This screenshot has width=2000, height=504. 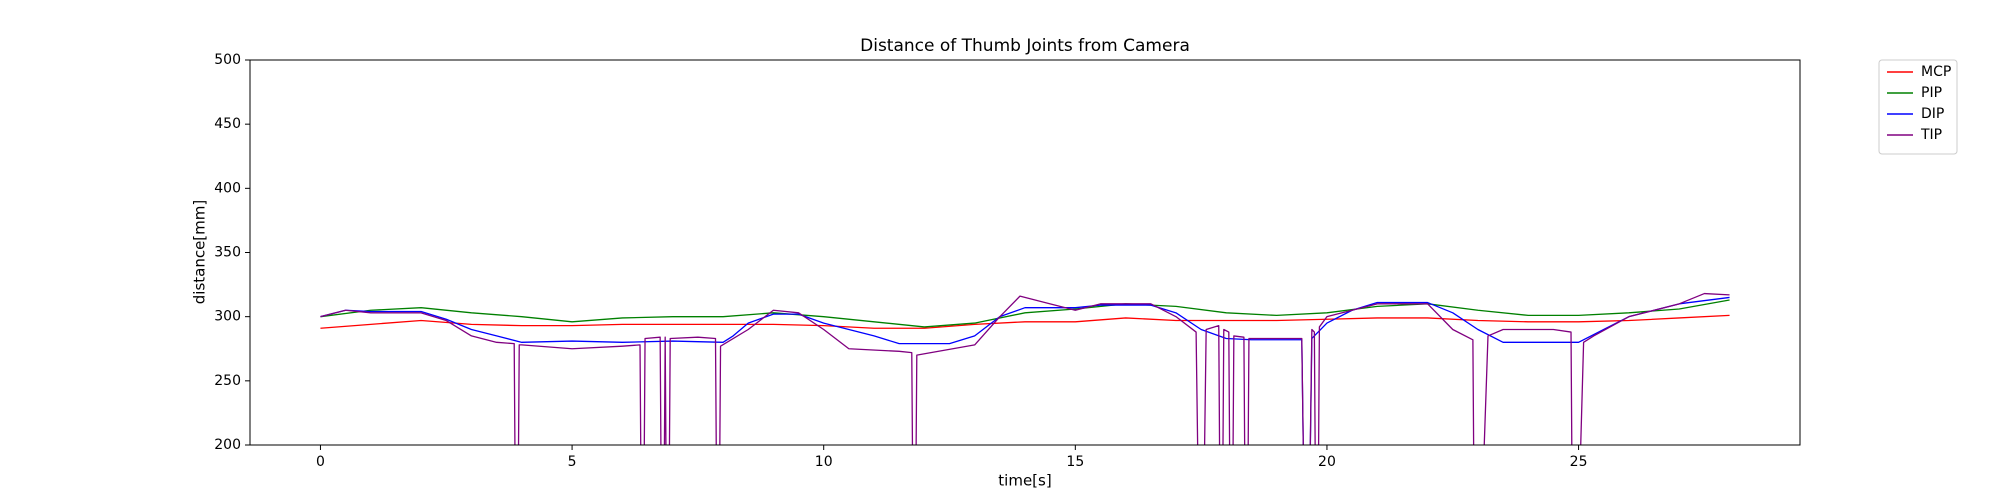 What do you see at coordinates (1025, 46) in the screenshot?
I see `chart-title: Distance of Thumb Joints from Camera` at bounding box center [1025, 46].